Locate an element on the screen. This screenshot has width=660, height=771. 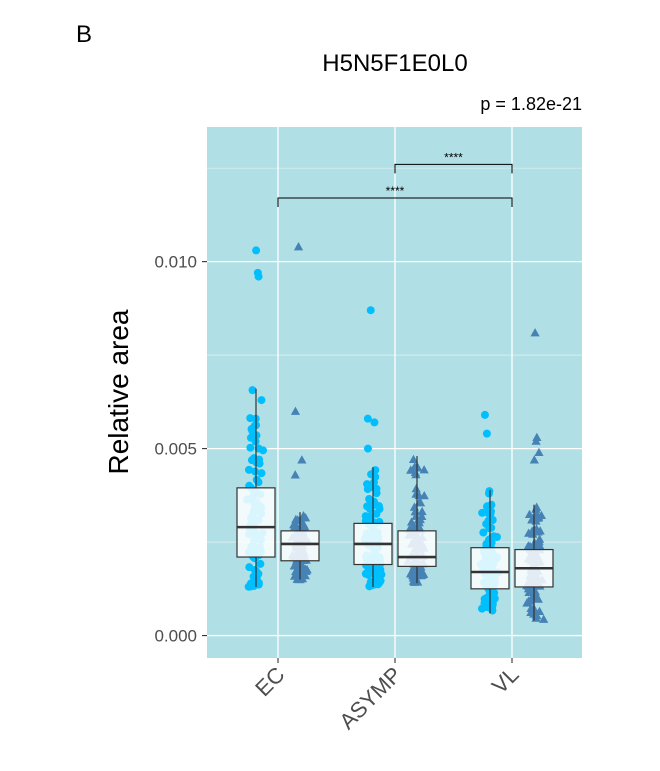
panel-label: B is located at coordinates (84, 34).